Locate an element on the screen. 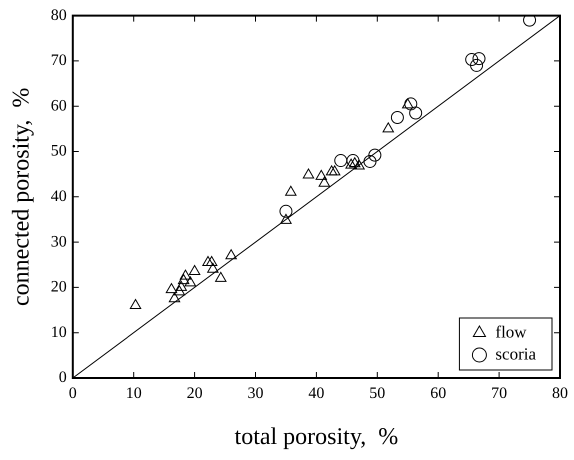  legend-label: scoria is located at coordinates (515, 354).